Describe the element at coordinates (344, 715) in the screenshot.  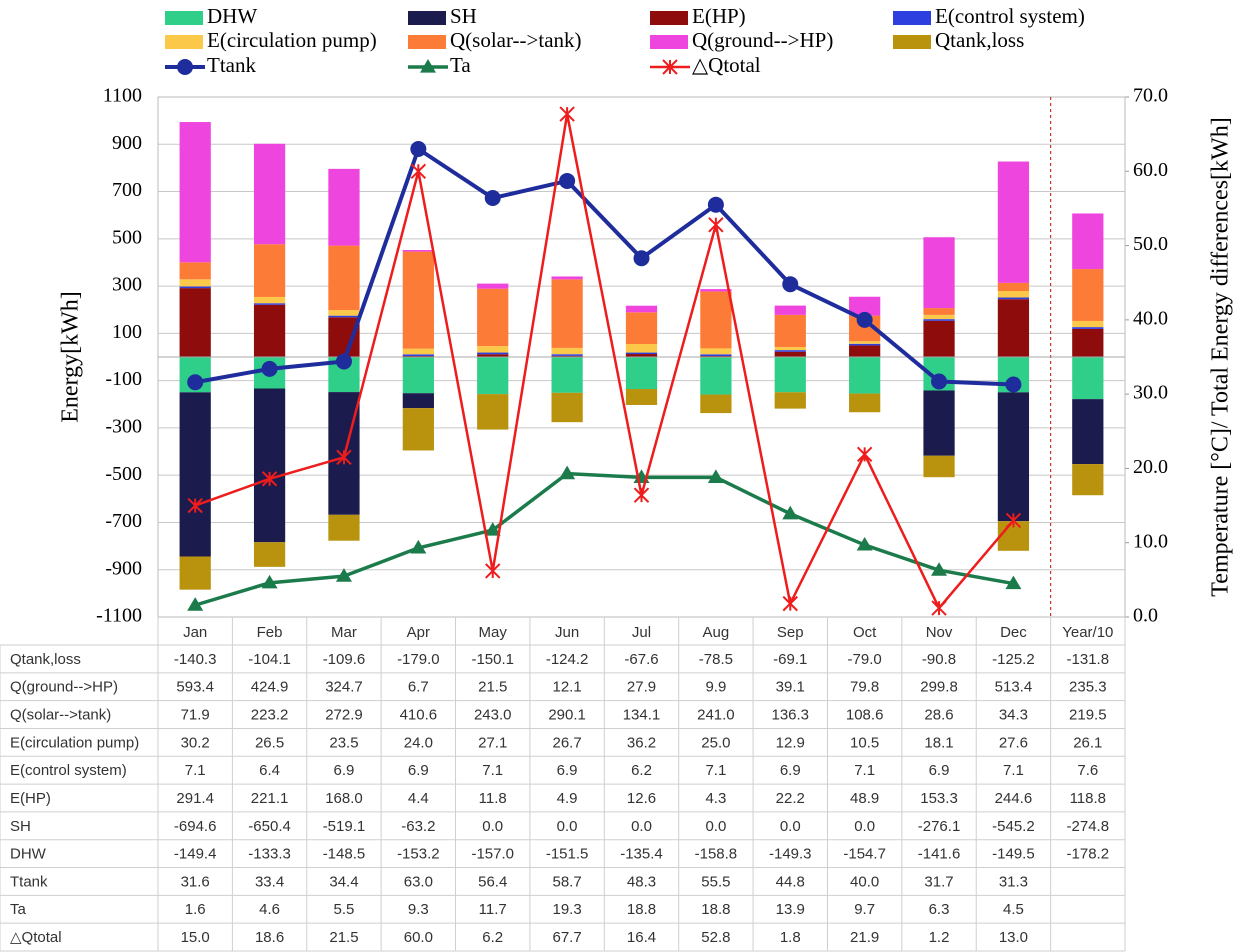
I see `table-cell: 272.9` at that location.